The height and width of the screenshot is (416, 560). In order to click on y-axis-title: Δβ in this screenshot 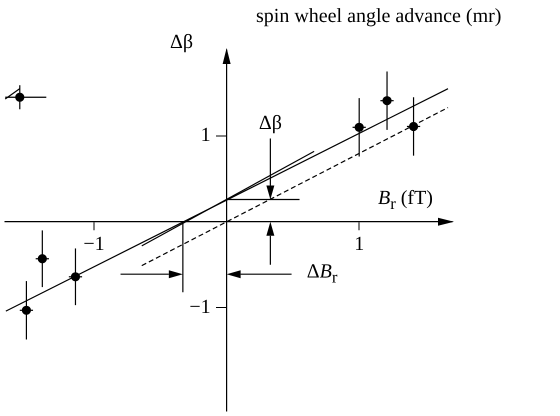, I will do `click(182, 42)`.